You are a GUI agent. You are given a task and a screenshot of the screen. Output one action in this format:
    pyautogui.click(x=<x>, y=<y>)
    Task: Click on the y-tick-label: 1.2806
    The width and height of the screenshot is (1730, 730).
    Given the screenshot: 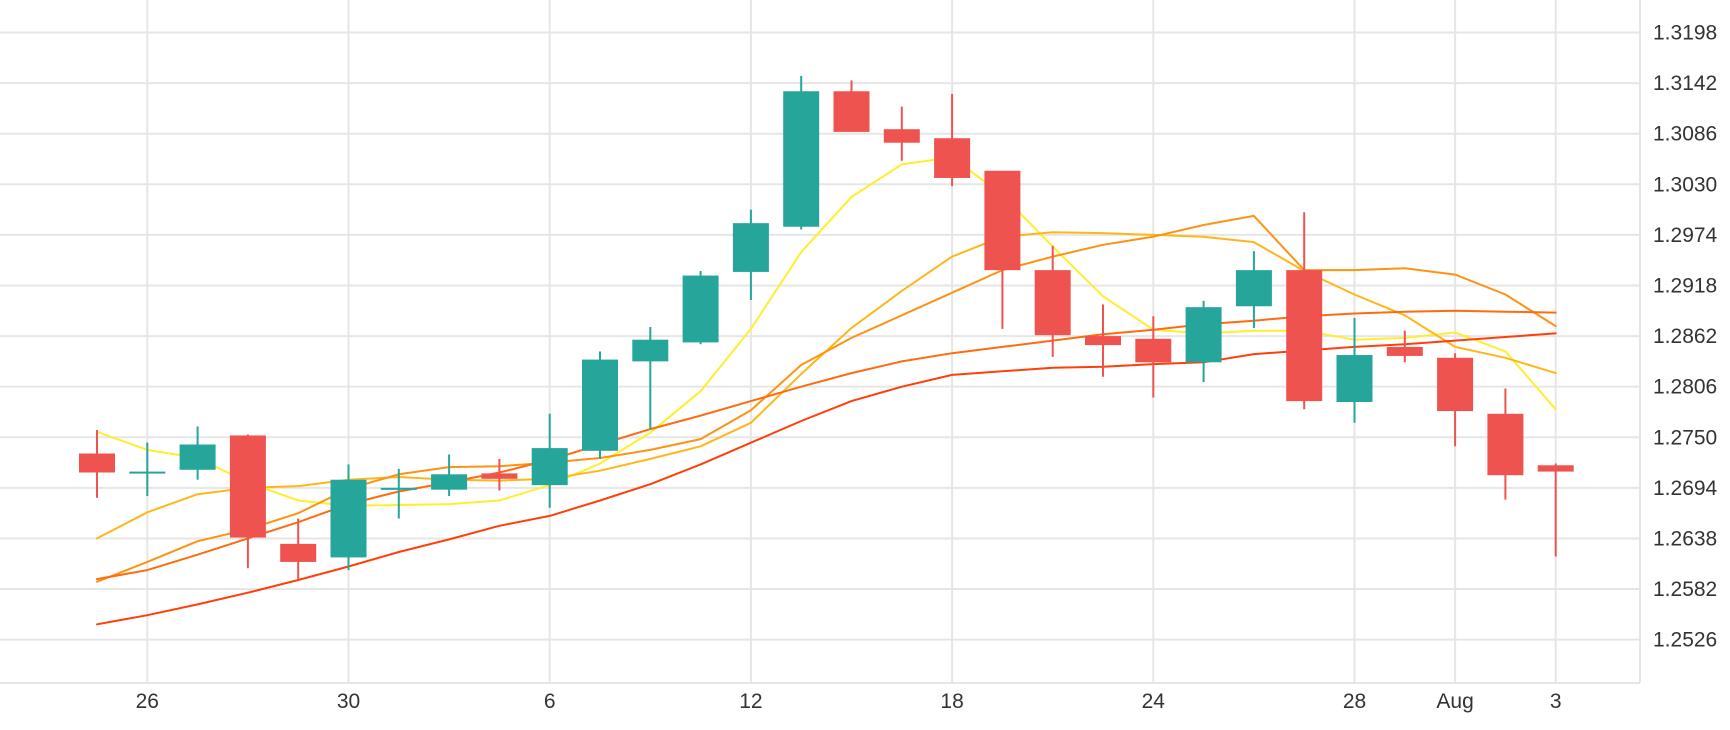 What is the action you would take?
    pyautogui.click(x=1685, y=387)
    